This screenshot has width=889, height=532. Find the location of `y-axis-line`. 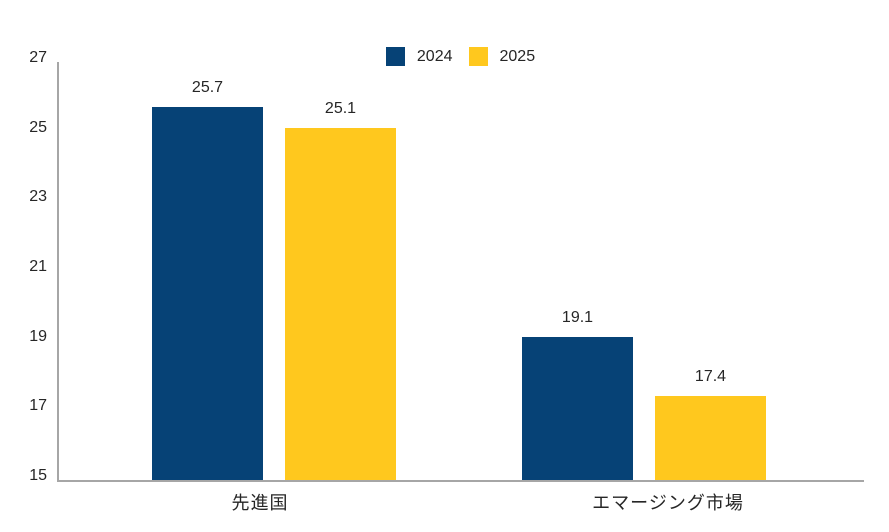

y-axis-line is located at coordinates (58, 272).